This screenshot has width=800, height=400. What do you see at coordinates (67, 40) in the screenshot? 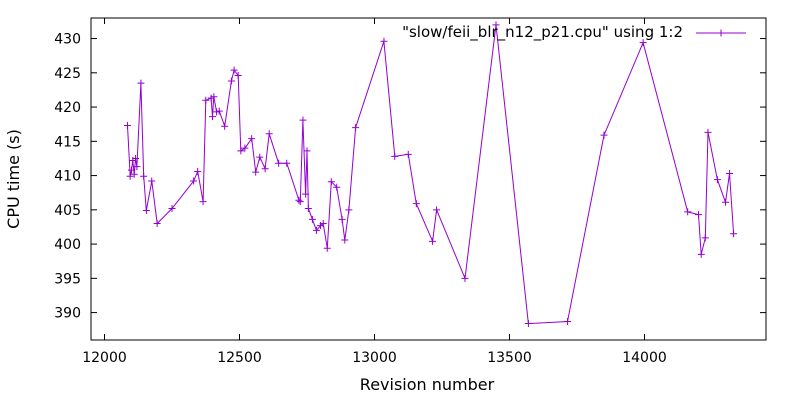
I see `y-tick-label: 430` at bounding box center [67, 40].